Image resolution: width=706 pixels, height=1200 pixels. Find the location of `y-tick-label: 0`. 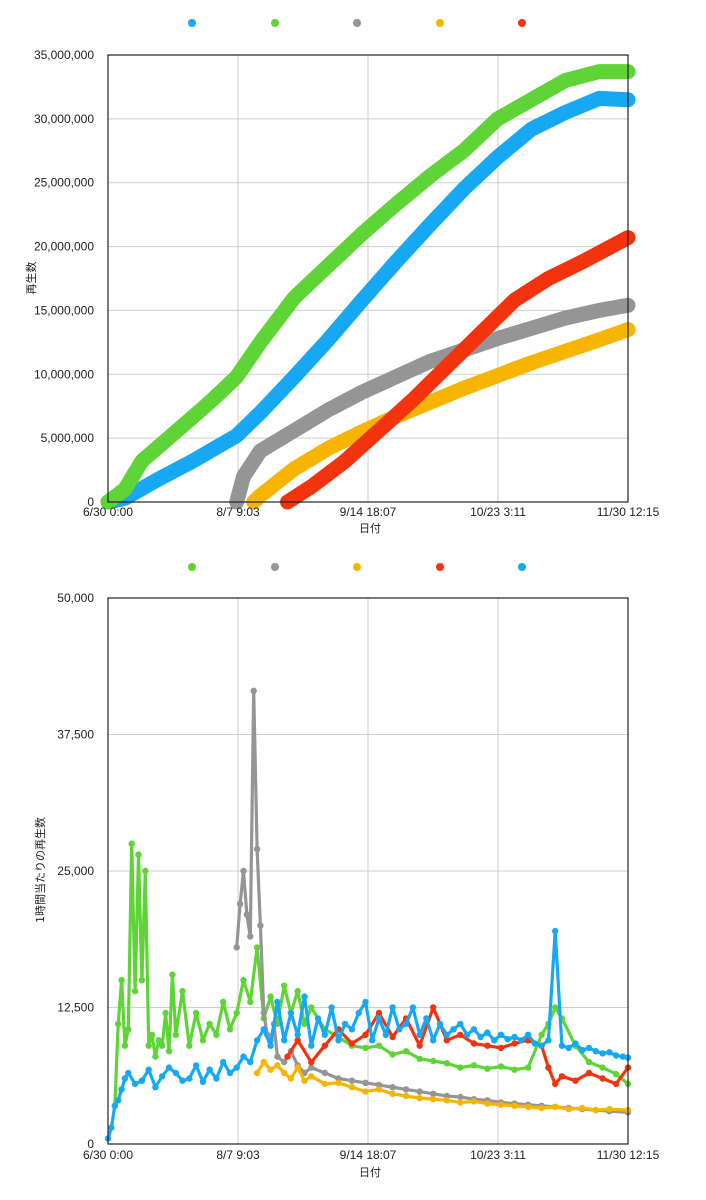

y-tick-label: 0 is located at coordinates (90, 502).